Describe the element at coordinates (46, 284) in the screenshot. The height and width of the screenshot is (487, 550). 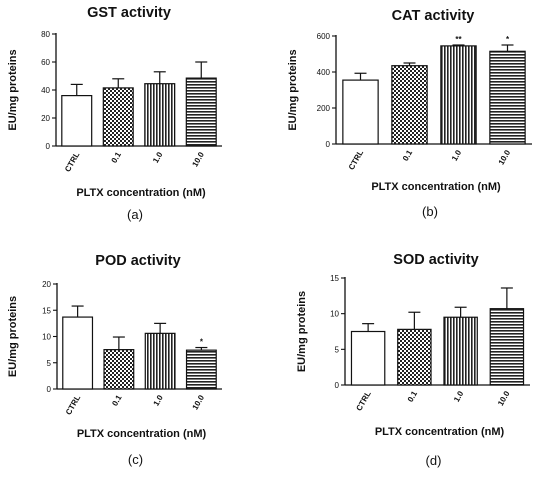
I see `pod-y-tick-label: 20` at that location.